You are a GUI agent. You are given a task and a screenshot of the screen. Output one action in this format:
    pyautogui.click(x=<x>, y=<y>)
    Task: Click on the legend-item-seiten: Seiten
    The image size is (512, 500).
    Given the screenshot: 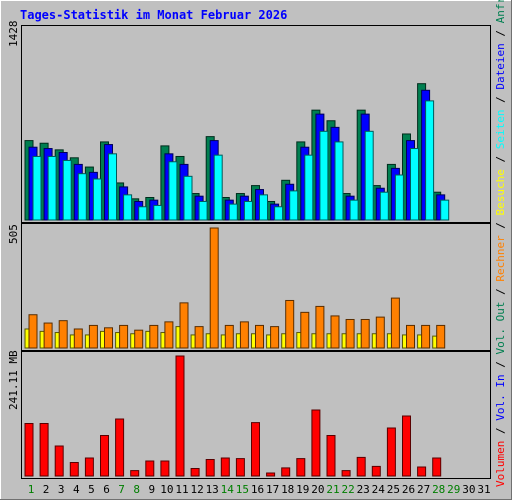 What is the action you would take?
    pyautogui.click(x=500, y=129)
    